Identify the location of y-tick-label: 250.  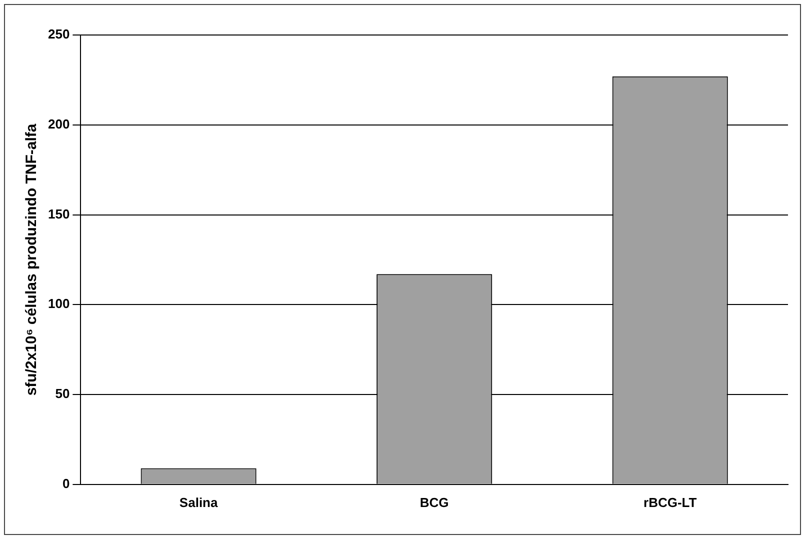
(59, 34).